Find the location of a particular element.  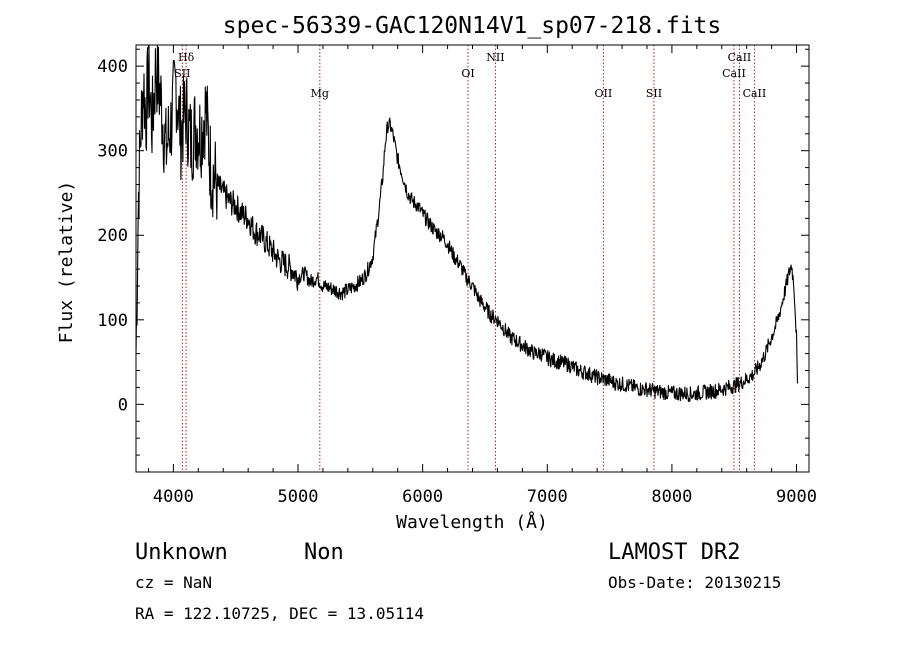

y-axis-label: Flux (relative) is located at coordinates (66, 262).